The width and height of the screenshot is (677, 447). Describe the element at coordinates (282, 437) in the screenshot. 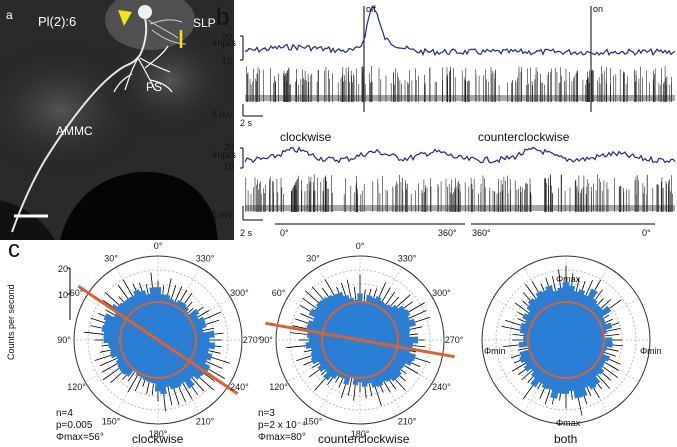

I see `ccw-stat-phi: Φmax=80°` at that location.